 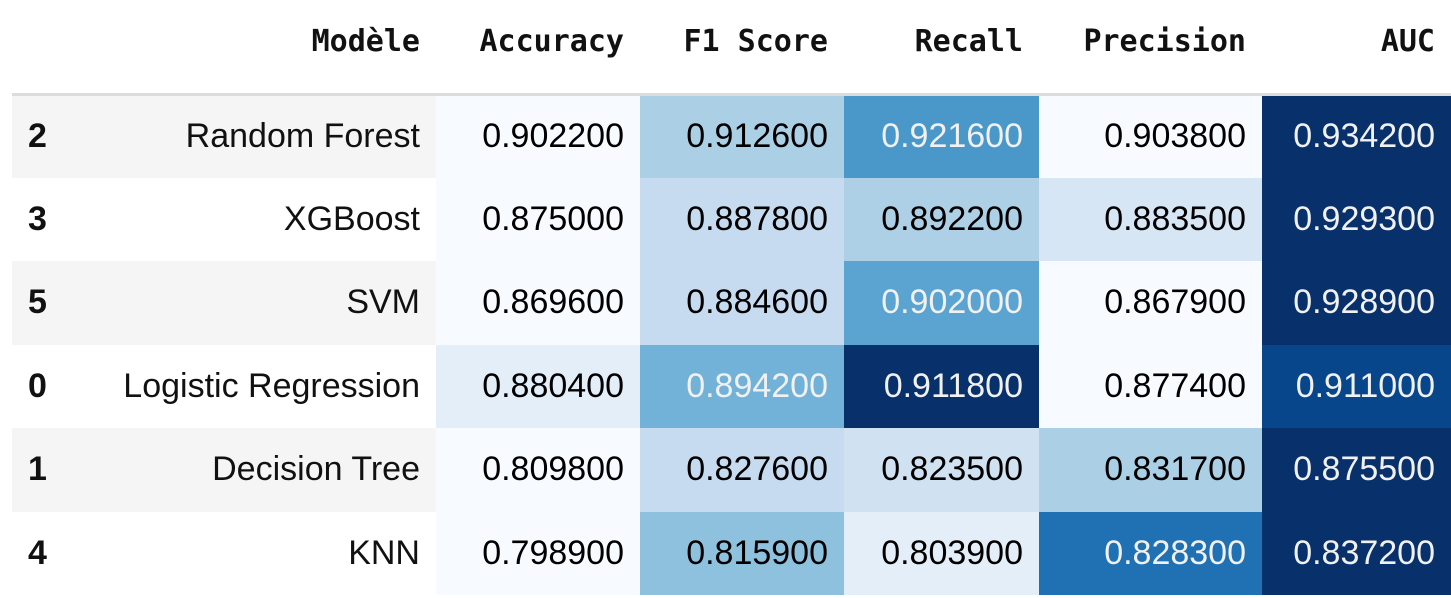 What do you see at coordinates (538, 553) in the screenshot?
I see `accuracy-cell: 0.798900` at bounding box center [538, 553].